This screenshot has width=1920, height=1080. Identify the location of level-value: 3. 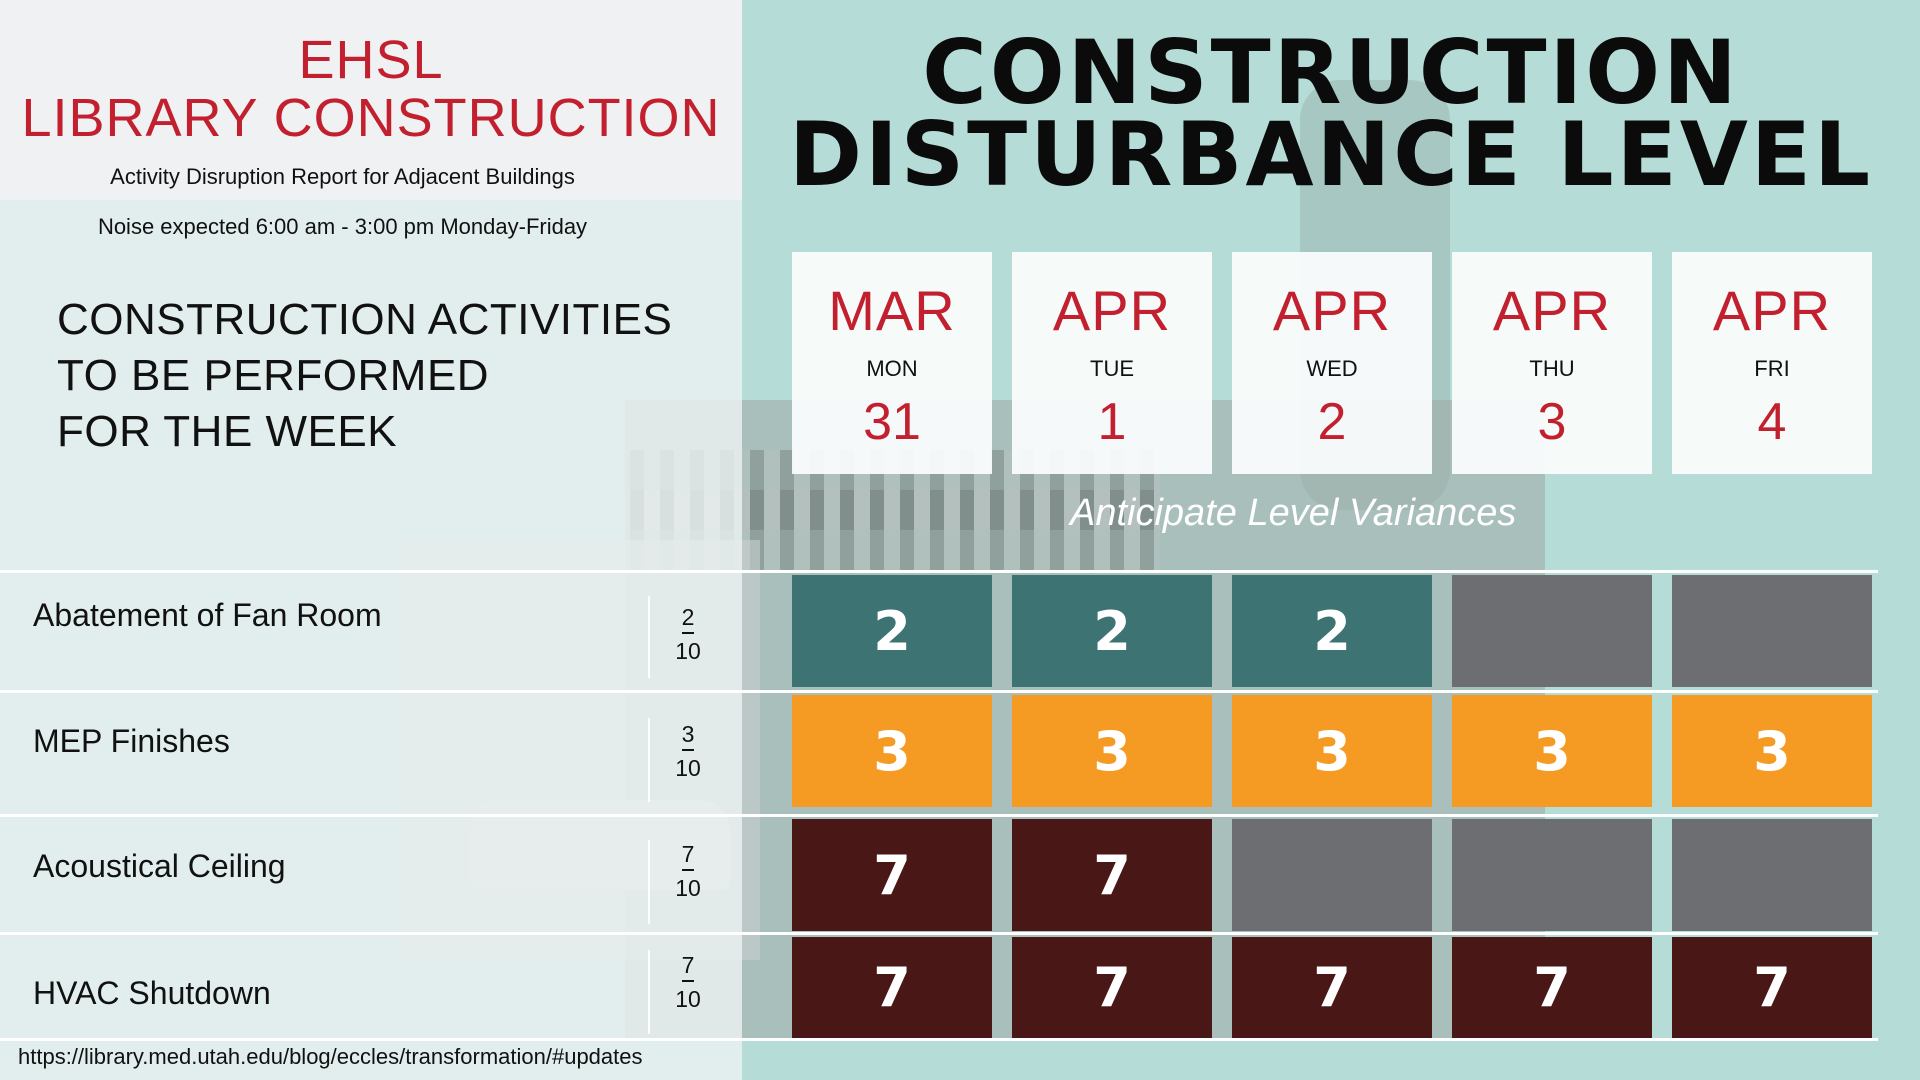
(688, 734).